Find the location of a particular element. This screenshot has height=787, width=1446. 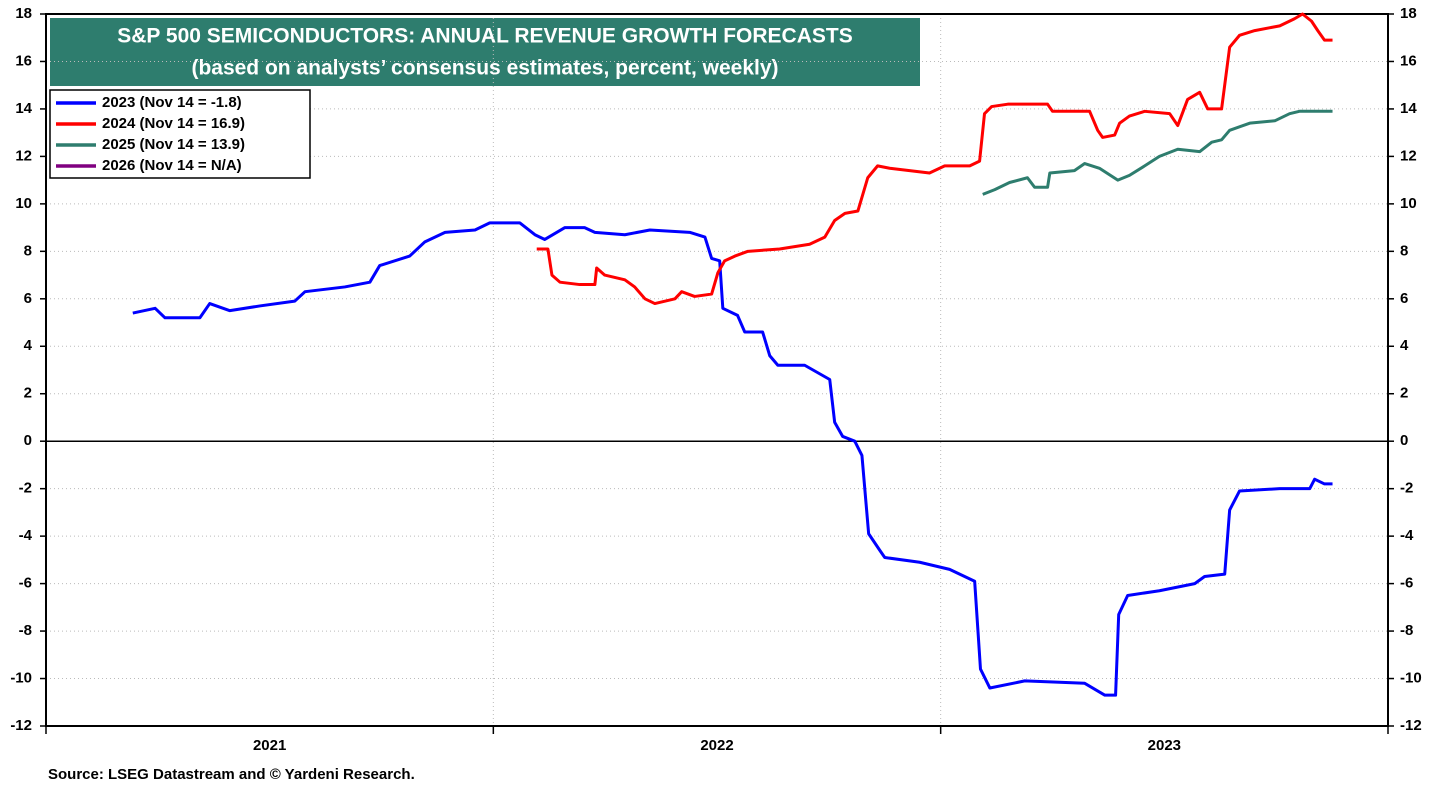

y-tick-label: -4 is located at coordinates (26, 535).